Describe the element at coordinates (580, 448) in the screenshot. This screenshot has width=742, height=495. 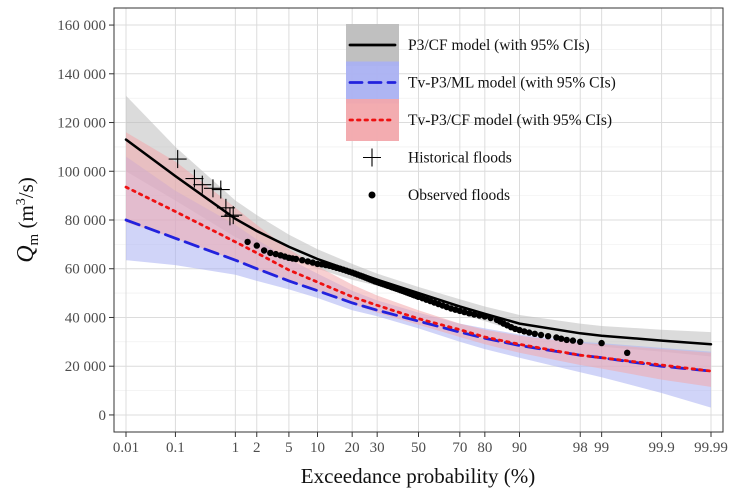
I see `x-tick-label: 98` at that location.